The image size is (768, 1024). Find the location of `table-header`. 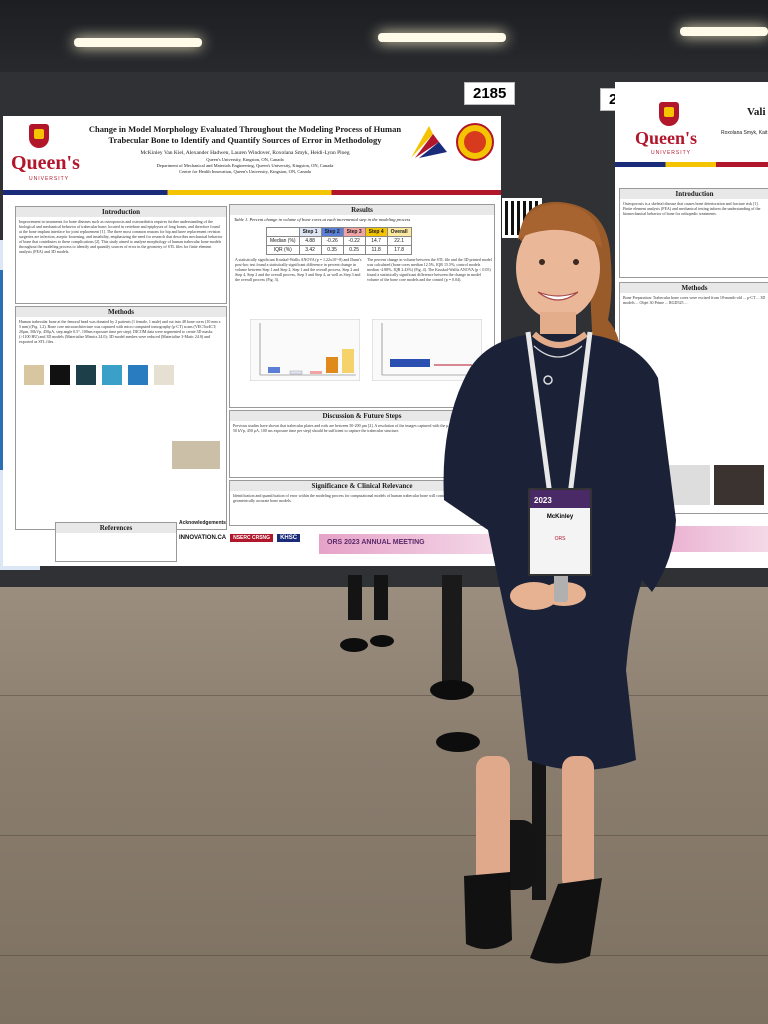

table-header is located at coordinates (283, 232).